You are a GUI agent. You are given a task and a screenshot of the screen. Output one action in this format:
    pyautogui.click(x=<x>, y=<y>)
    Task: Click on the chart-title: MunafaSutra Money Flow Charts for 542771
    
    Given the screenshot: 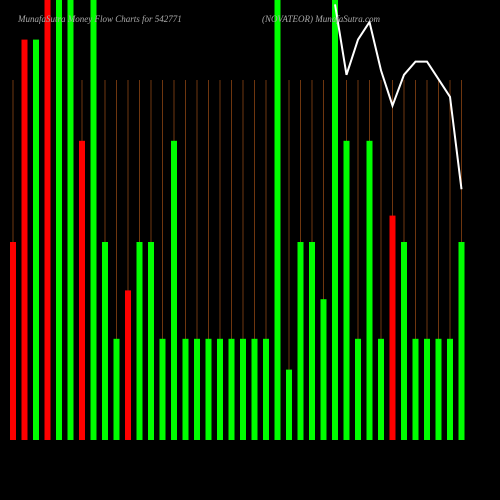 What is the action you would take?
    pyautogui.click(x=99, y=19)
    